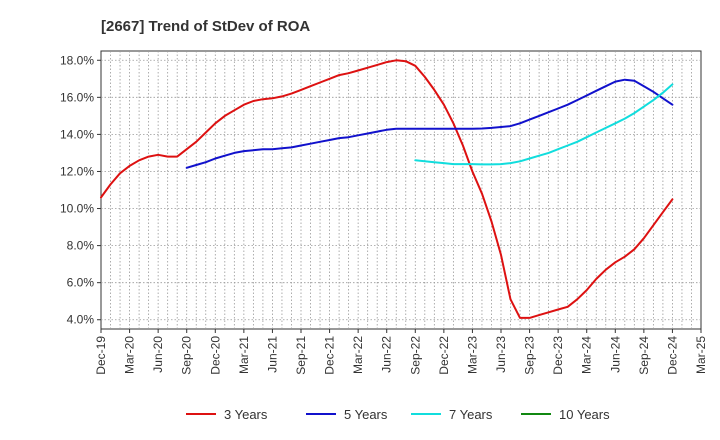 The width and height of the screenshot is (720, 440). What do you see at coordinates (158, 354) in the screenshot?
I see `x-tick-label: Jun-20` at bounding box center [158, 354].